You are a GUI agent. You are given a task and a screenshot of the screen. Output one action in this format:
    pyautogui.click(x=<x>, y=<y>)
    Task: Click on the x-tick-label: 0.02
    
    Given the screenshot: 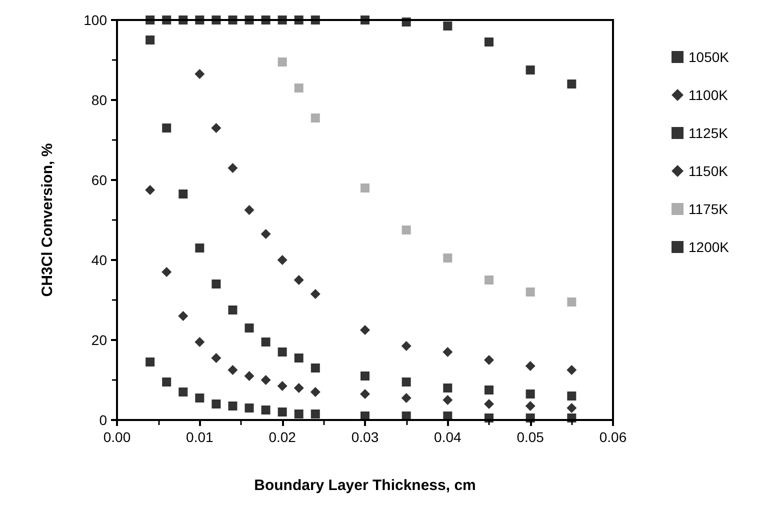 What is the action you would take?
    pyautogui.click(x=282, y=437)
    